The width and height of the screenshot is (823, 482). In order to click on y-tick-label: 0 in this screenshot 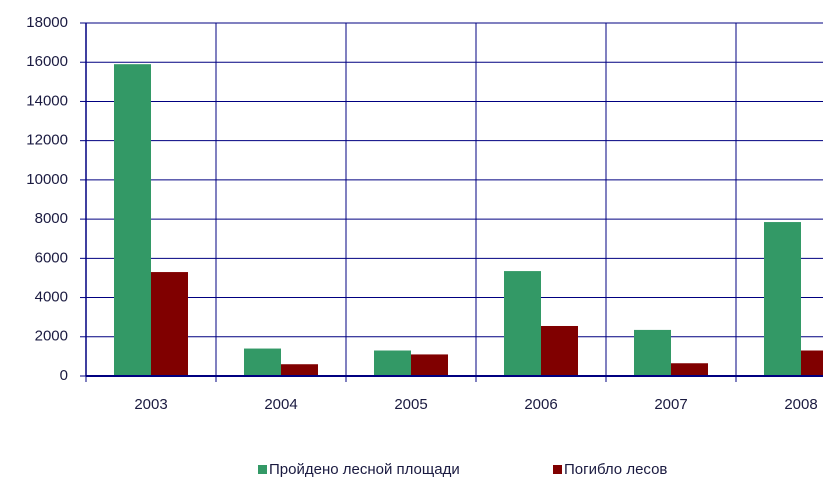, I will do `click(64, 375)`.